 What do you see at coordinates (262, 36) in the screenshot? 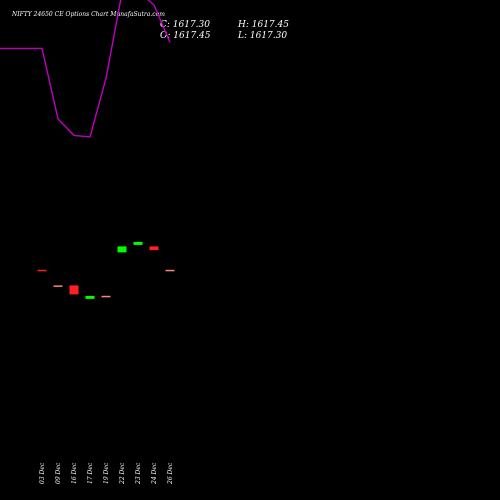
I see `low-price: L: 1617.30` at bounding box center [262, 36].